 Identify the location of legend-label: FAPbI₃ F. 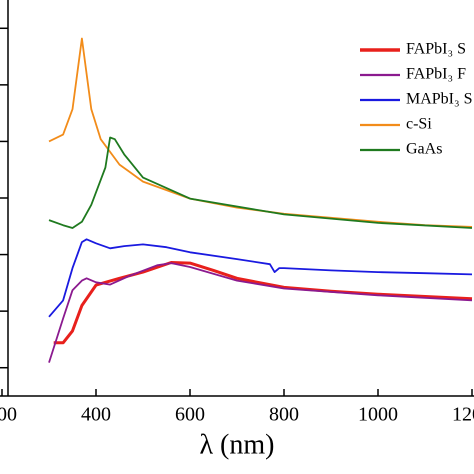
(436, 74).